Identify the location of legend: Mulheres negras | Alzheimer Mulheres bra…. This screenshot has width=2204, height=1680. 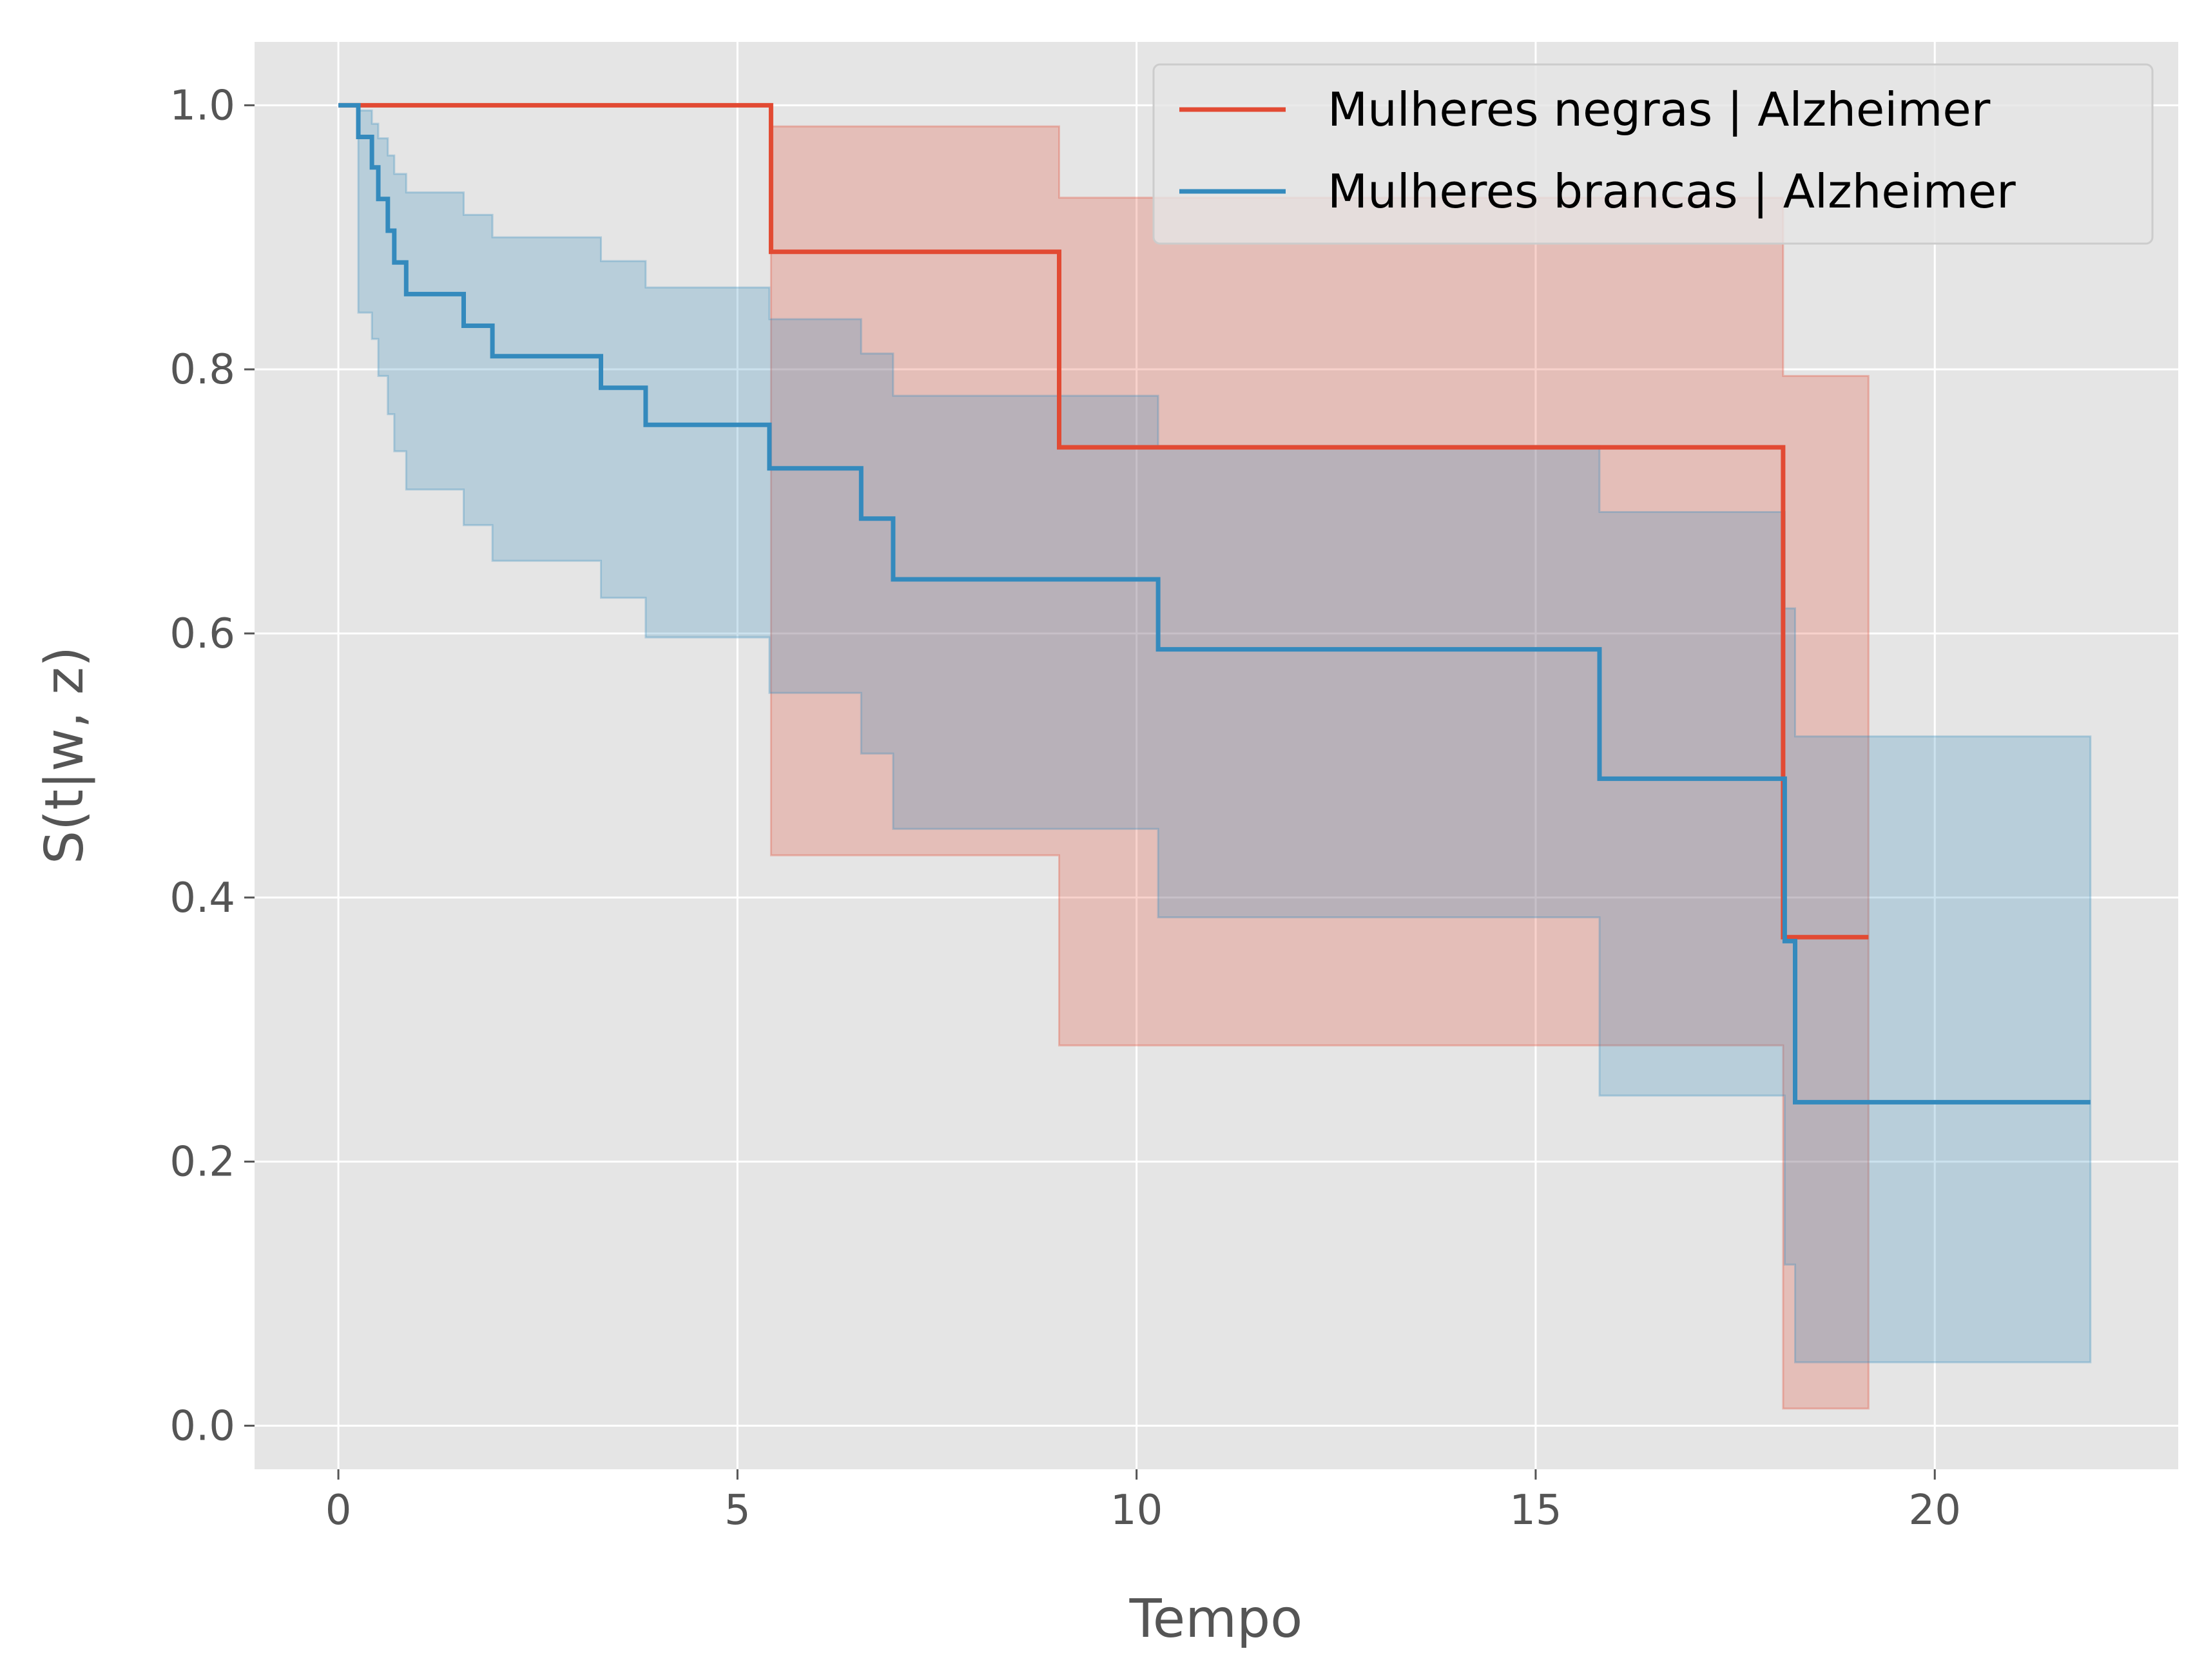
(1653, 154).